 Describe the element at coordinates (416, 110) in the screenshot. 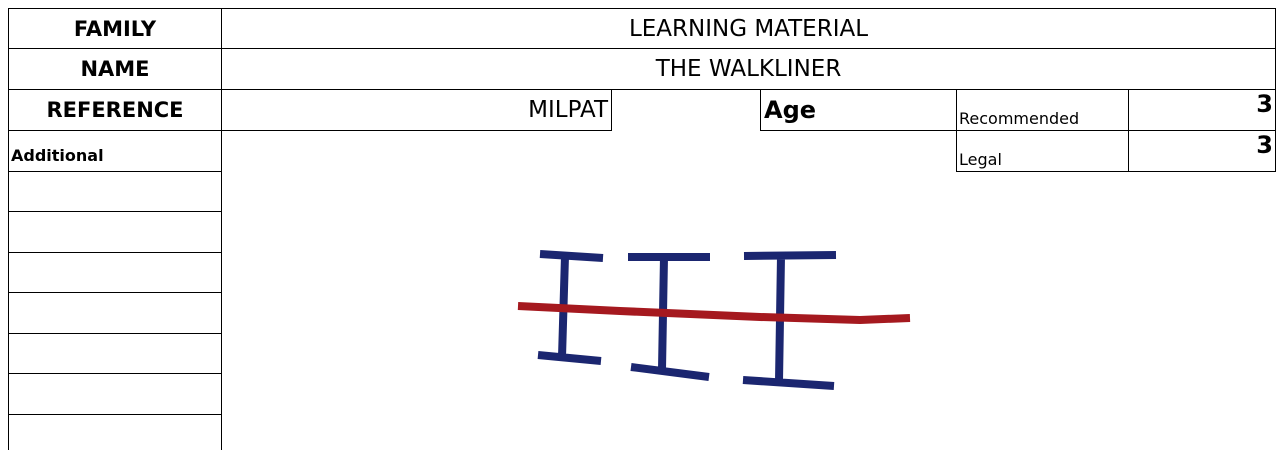

I see `reference-value: MILPAT` at that location.